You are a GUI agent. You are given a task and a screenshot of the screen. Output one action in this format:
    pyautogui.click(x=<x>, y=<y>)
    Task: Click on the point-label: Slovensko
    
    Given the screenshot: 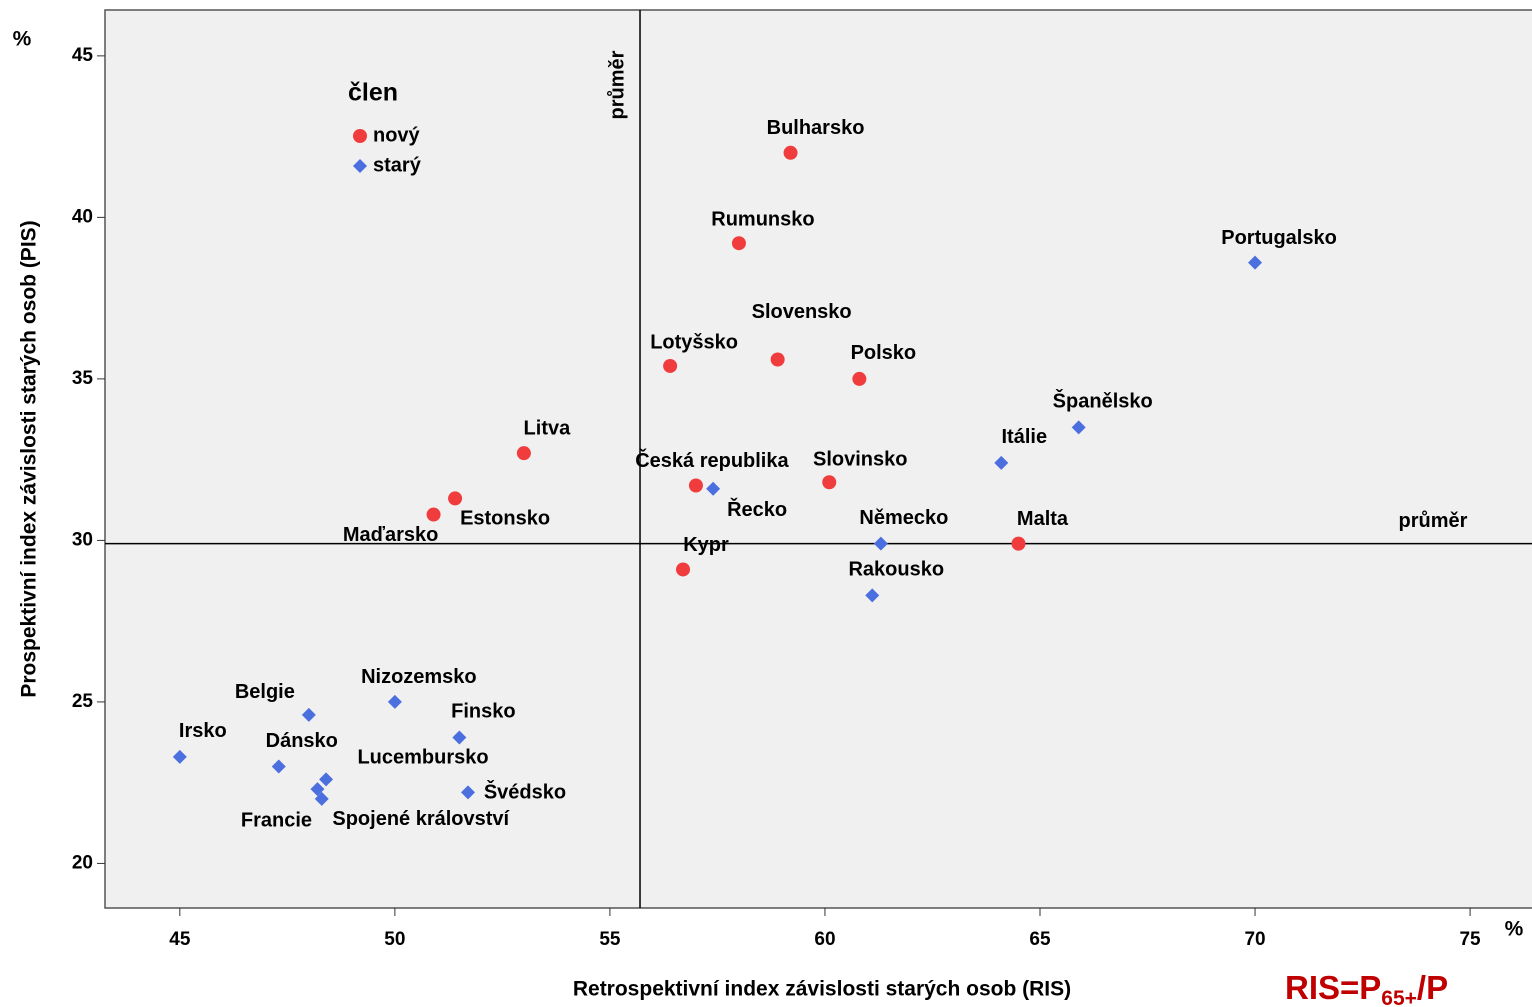 What is the action you would take?
    pyautogui.click(x=802, y=312)
    